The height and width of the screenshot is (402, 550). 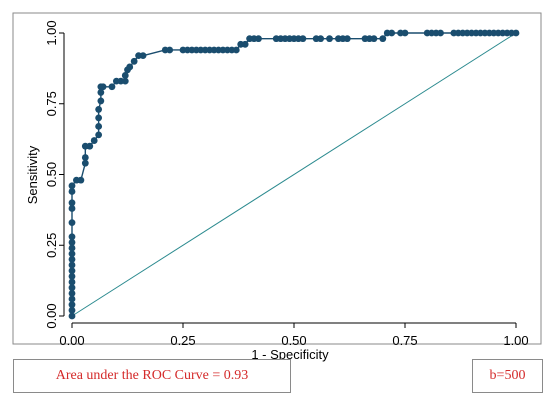 I want to click on auc-annotation-text: Area under the ROC Curve = 0.93, so click(x=152, y=375).